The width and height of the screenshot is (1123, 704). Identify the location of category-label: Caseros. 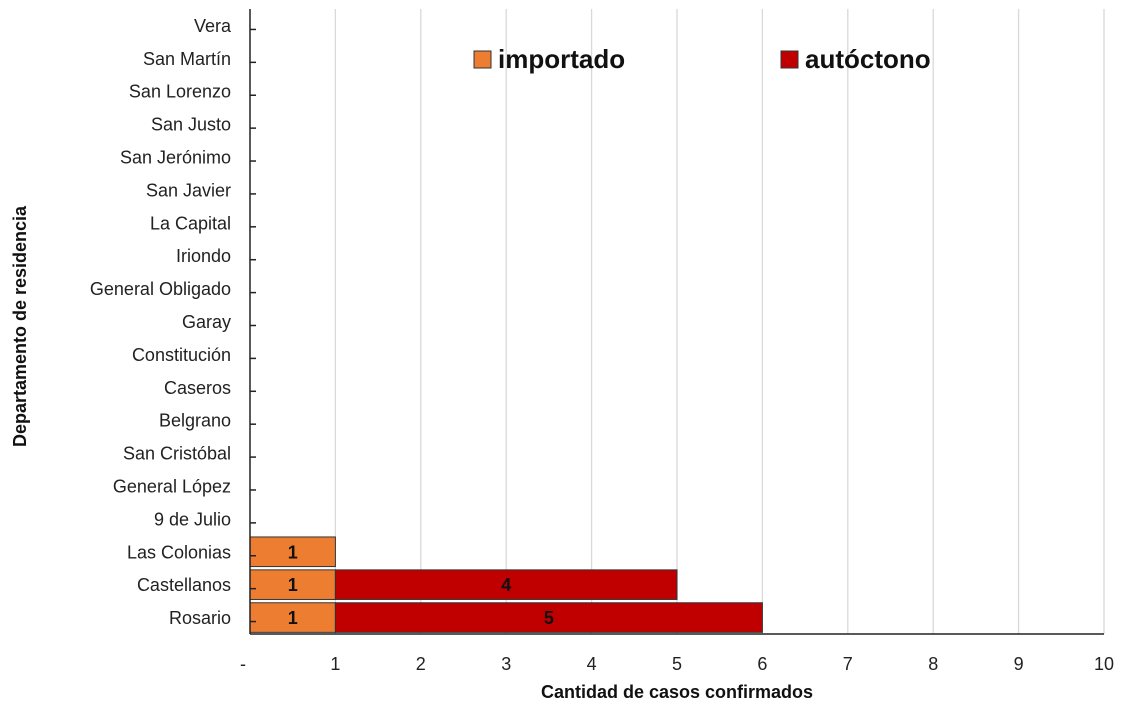
(197, 388).